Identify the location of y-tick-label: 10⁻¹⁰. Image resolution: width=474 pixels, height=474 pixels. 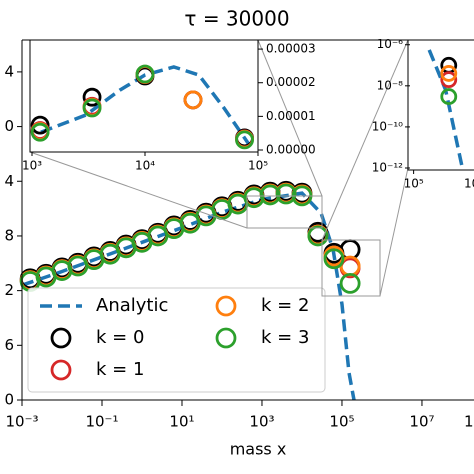
(387, 126).